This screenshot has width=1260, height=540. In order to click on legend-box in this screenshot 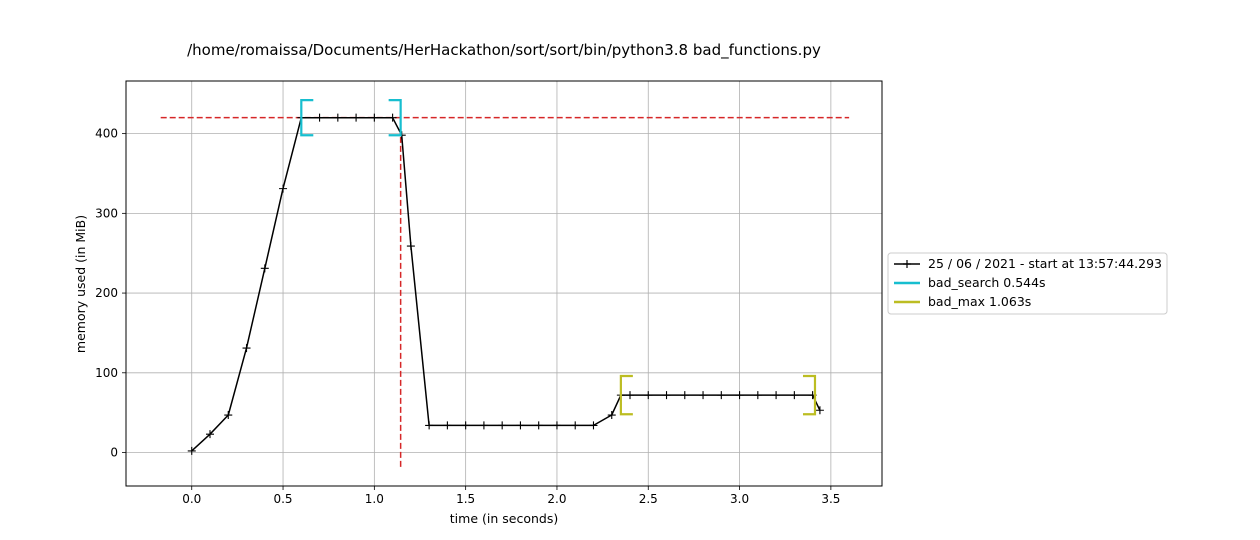, I will do `click(1027, 283)`.